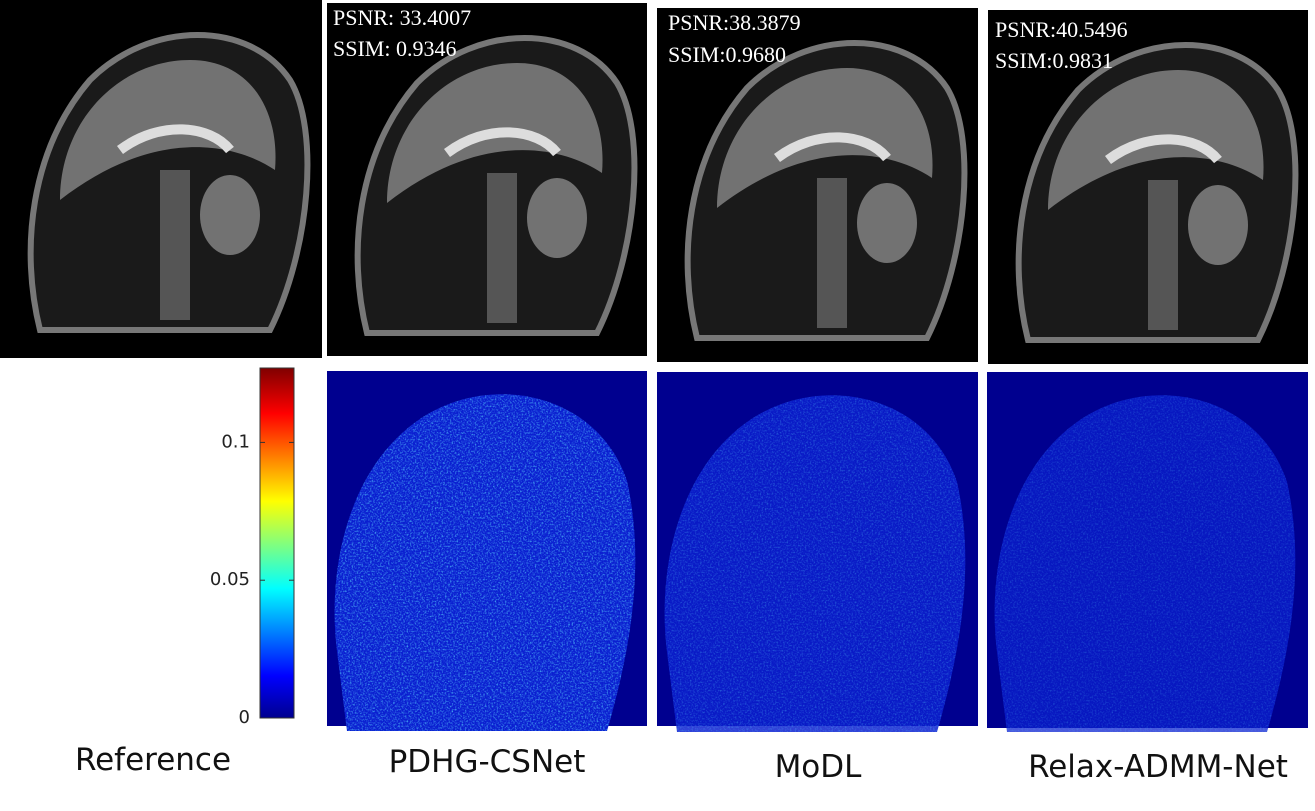  What do you see at coordinates (1054, 60) in the screenshot?
I see `ssim: SSIM:0.9831` at bounding box center [1054, 60].